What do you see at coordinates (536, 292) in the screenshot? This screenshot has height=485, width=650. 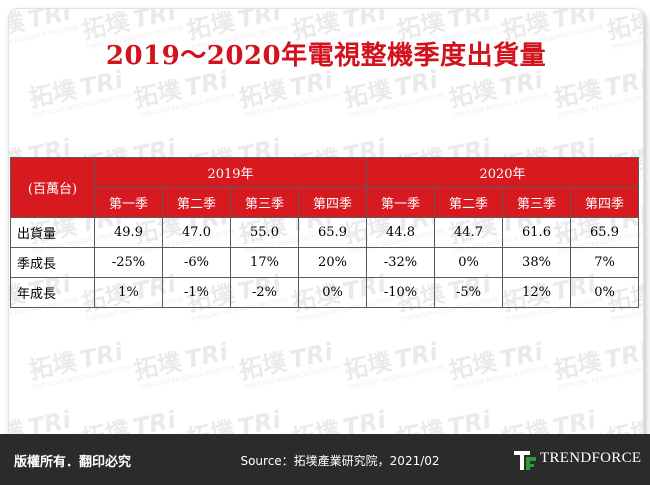 I see `table-cell: 12%` at bounding box center [536, 292].